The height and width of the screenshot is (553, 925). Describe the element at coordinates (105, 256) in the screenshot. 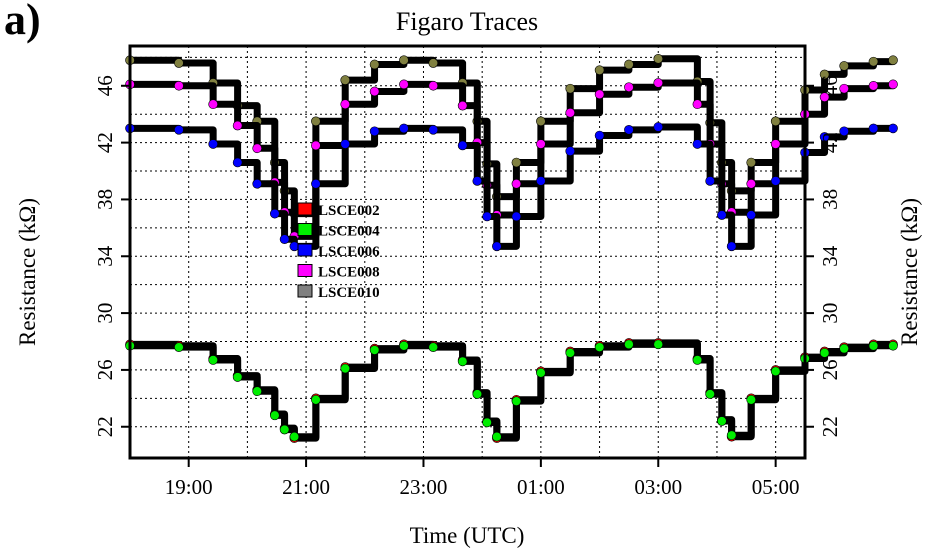

I see `y-tick-label-left: 34` at that location.